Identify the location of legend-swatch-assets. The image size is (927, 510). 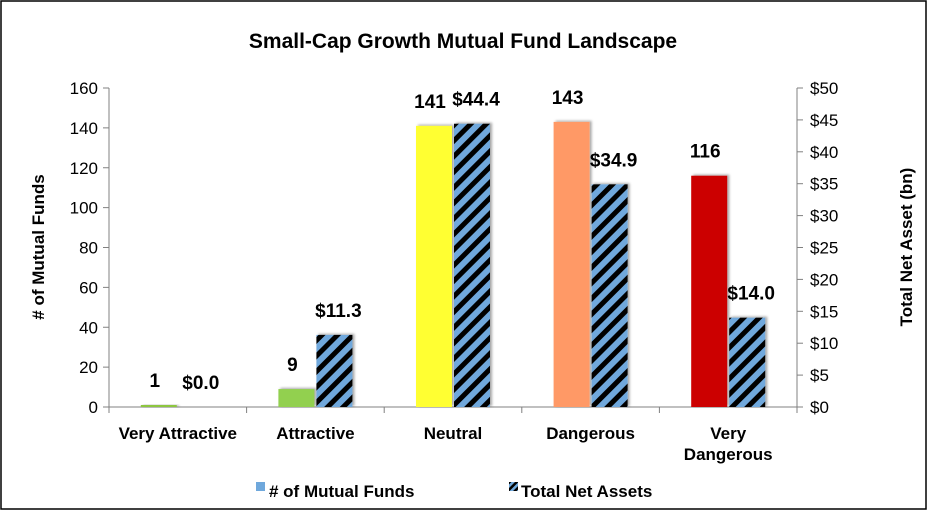
(513, 486).